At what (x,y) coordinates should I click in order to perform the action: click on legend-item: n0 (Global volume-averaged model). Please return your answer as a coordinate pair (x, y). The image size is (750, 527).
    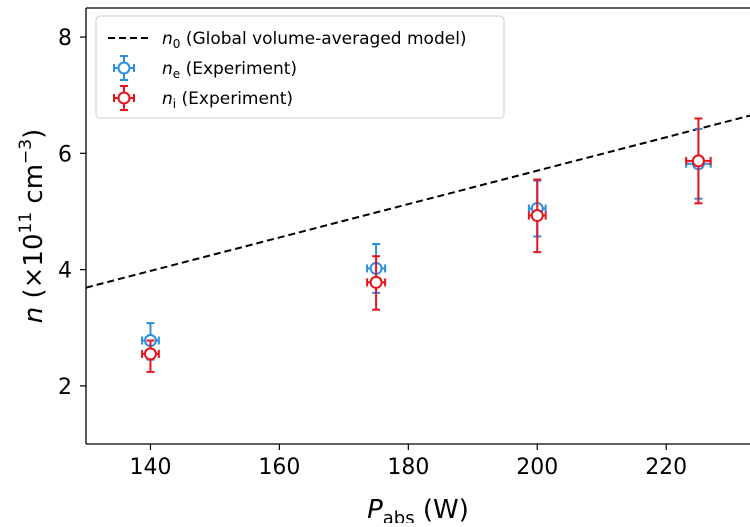
    Looking at the image, I should click on (287, 40).